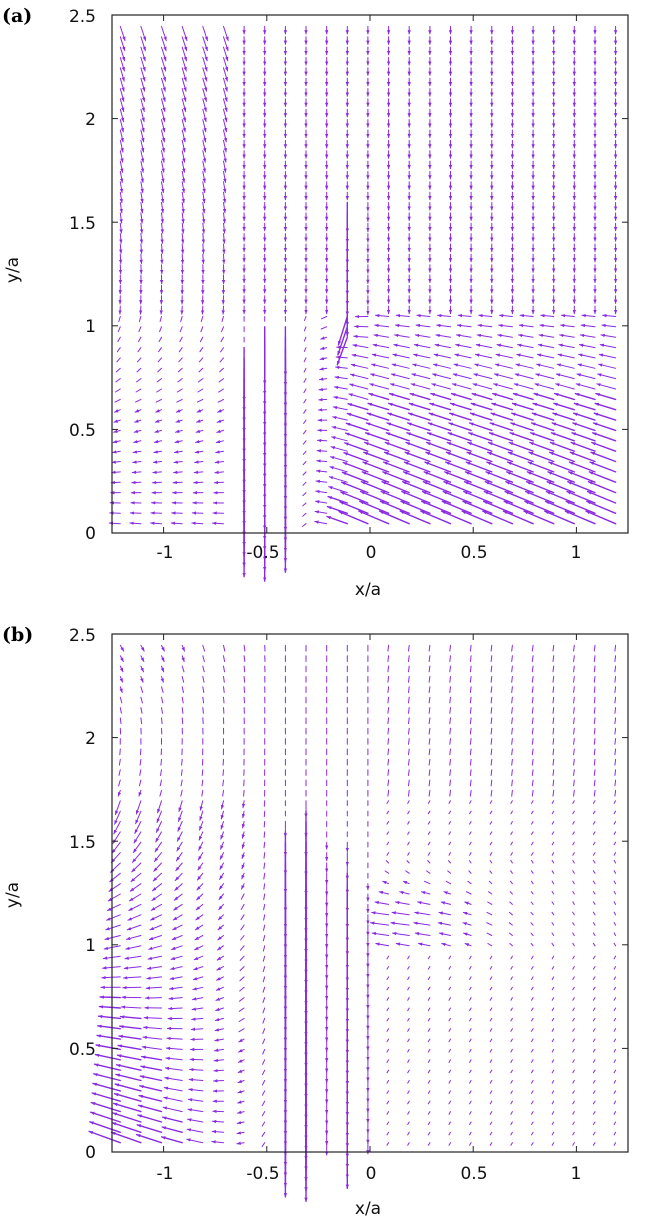 This screenshot has width=646, height=1221. I want to click on panel-label: (a), so click(17, 16).